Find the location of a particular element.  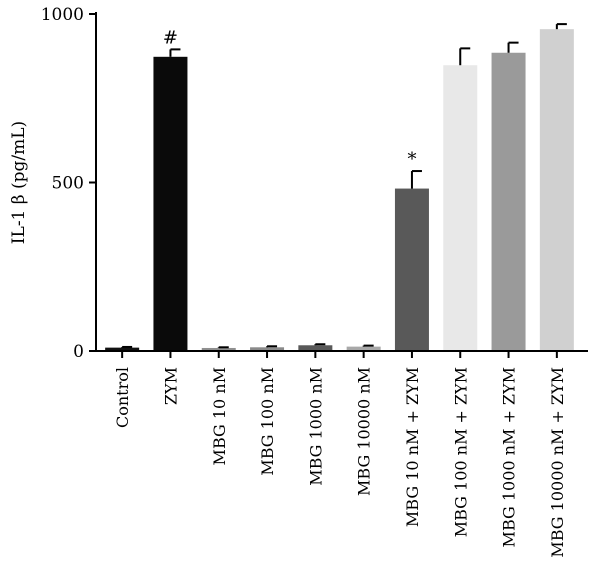

x-tick-label: Control is located at coordinates (122, 397).